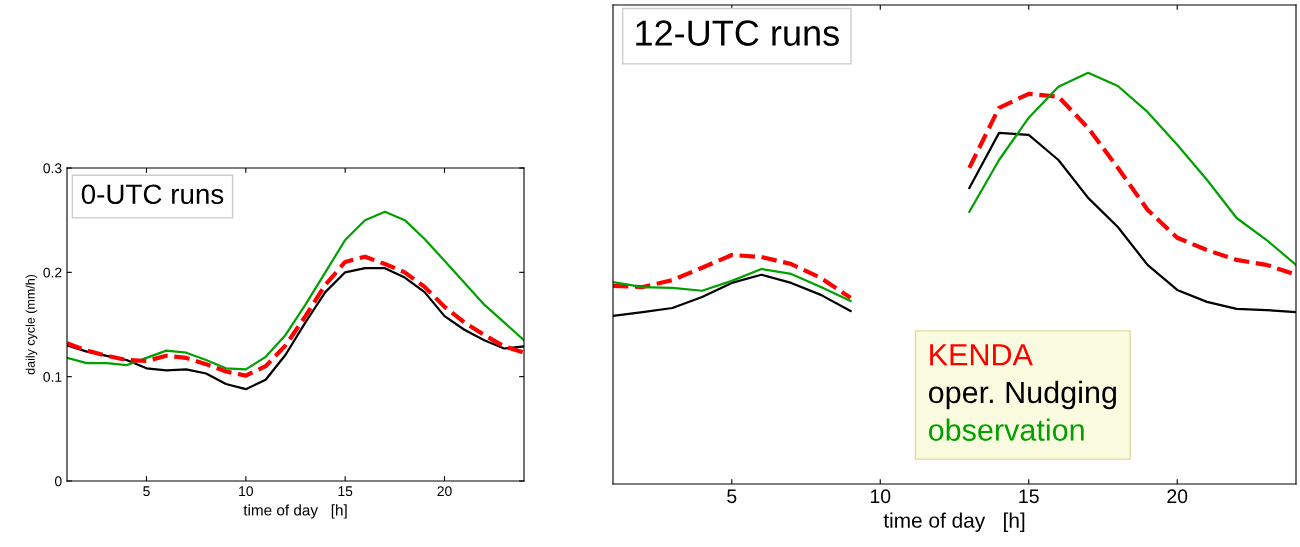 The width and height of the screenshot is (1300, 547). Describe the element at coordinates (52, 272) in the screenshot. I see `y-tick-label: 0.2` at that location.